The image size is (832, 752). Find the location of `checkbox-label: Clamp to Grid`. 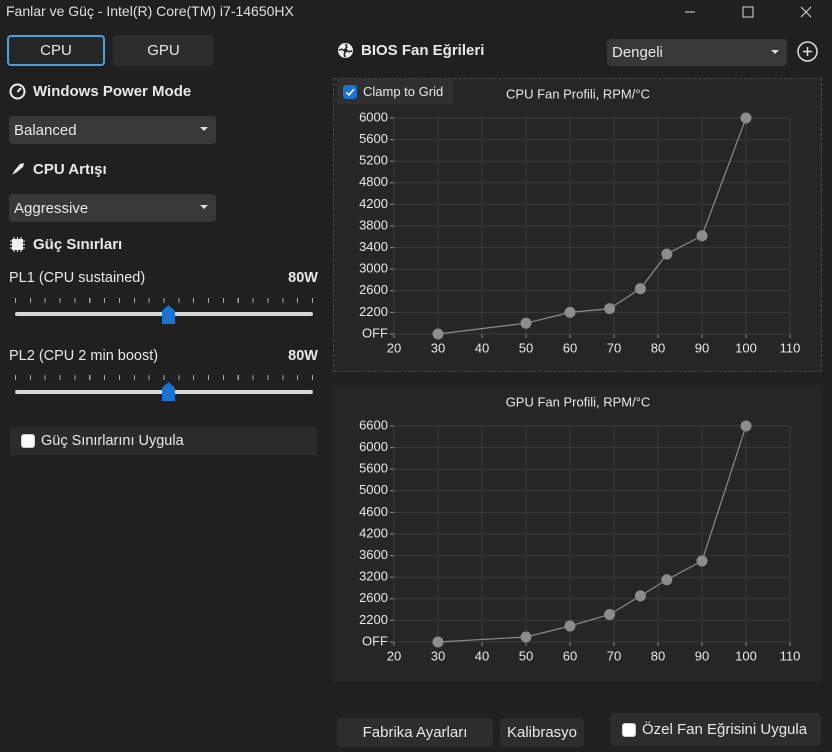

checkbox-label: Clamp to Grid is located at coordinates (403, 91).